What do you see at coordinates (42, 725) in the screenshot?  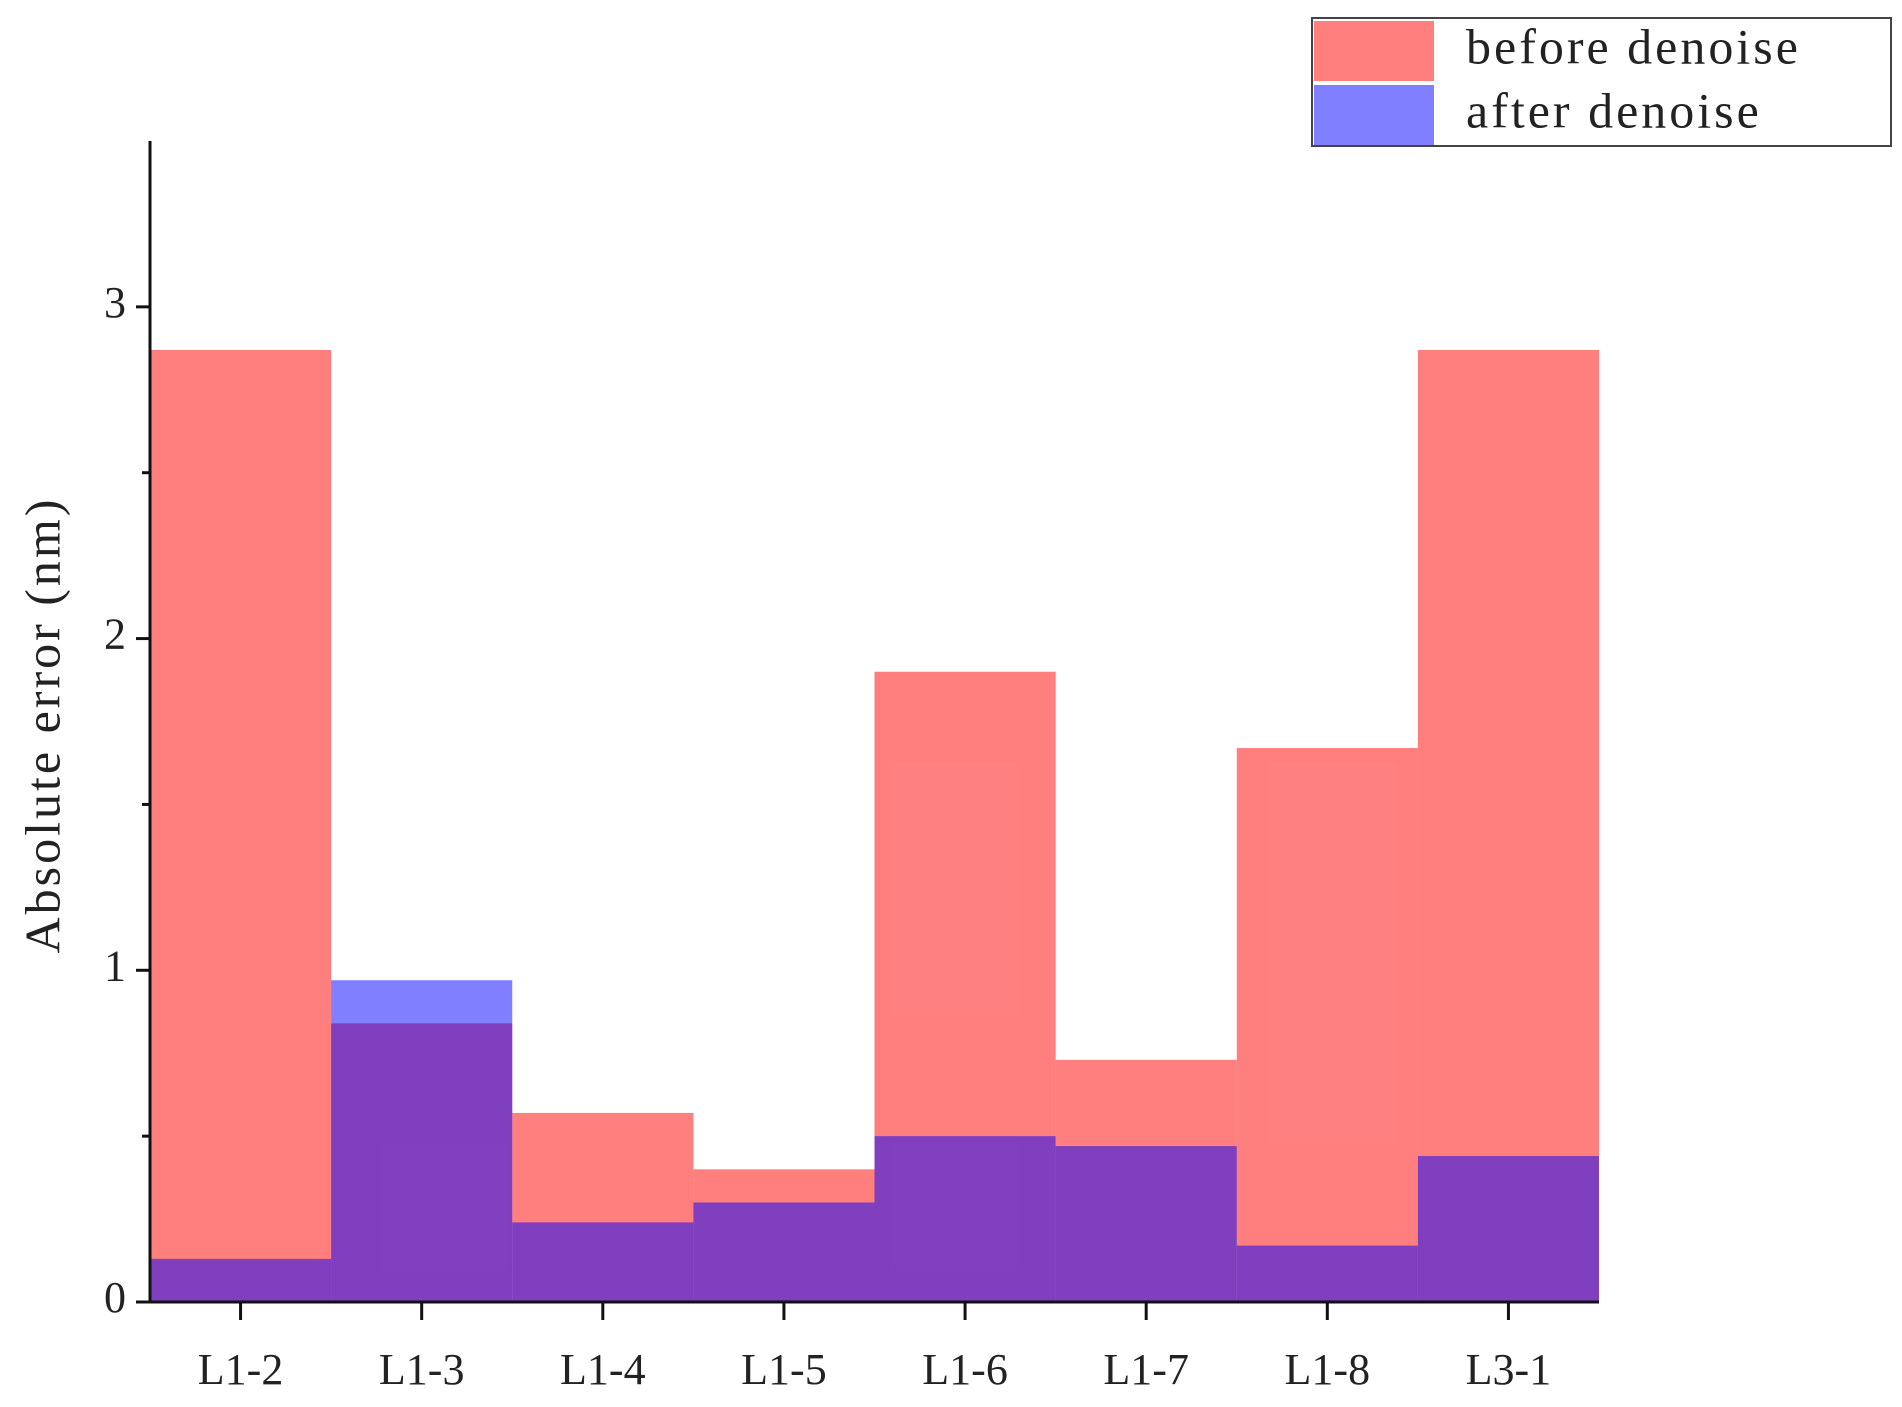 I see `y-axis-label: Absolute error (nm)` at bounding box center [42, 725].